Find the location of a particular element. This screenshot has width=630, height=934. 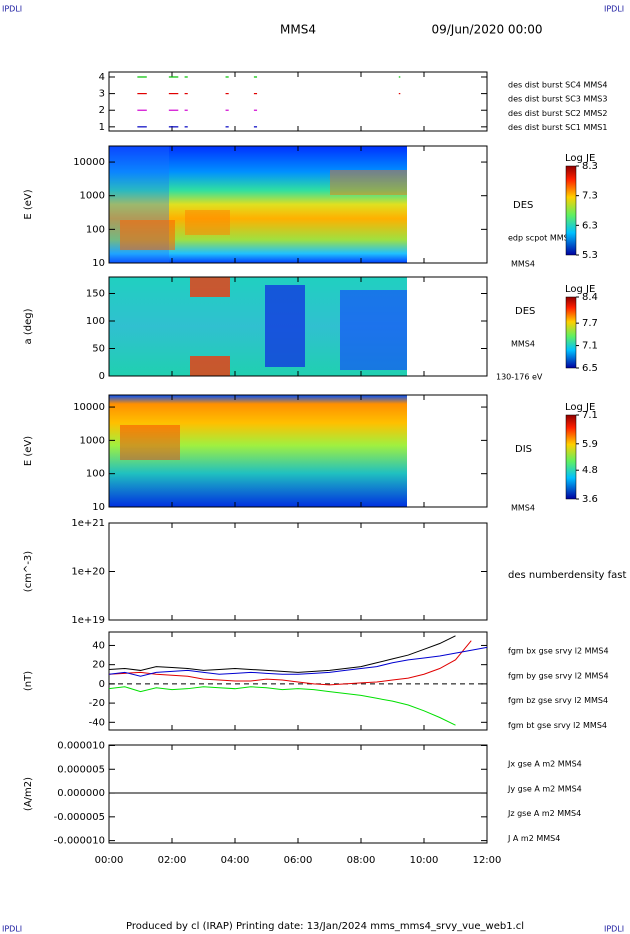

colorbar-tick-label: 5.9 is located at coordinates (590, 444).